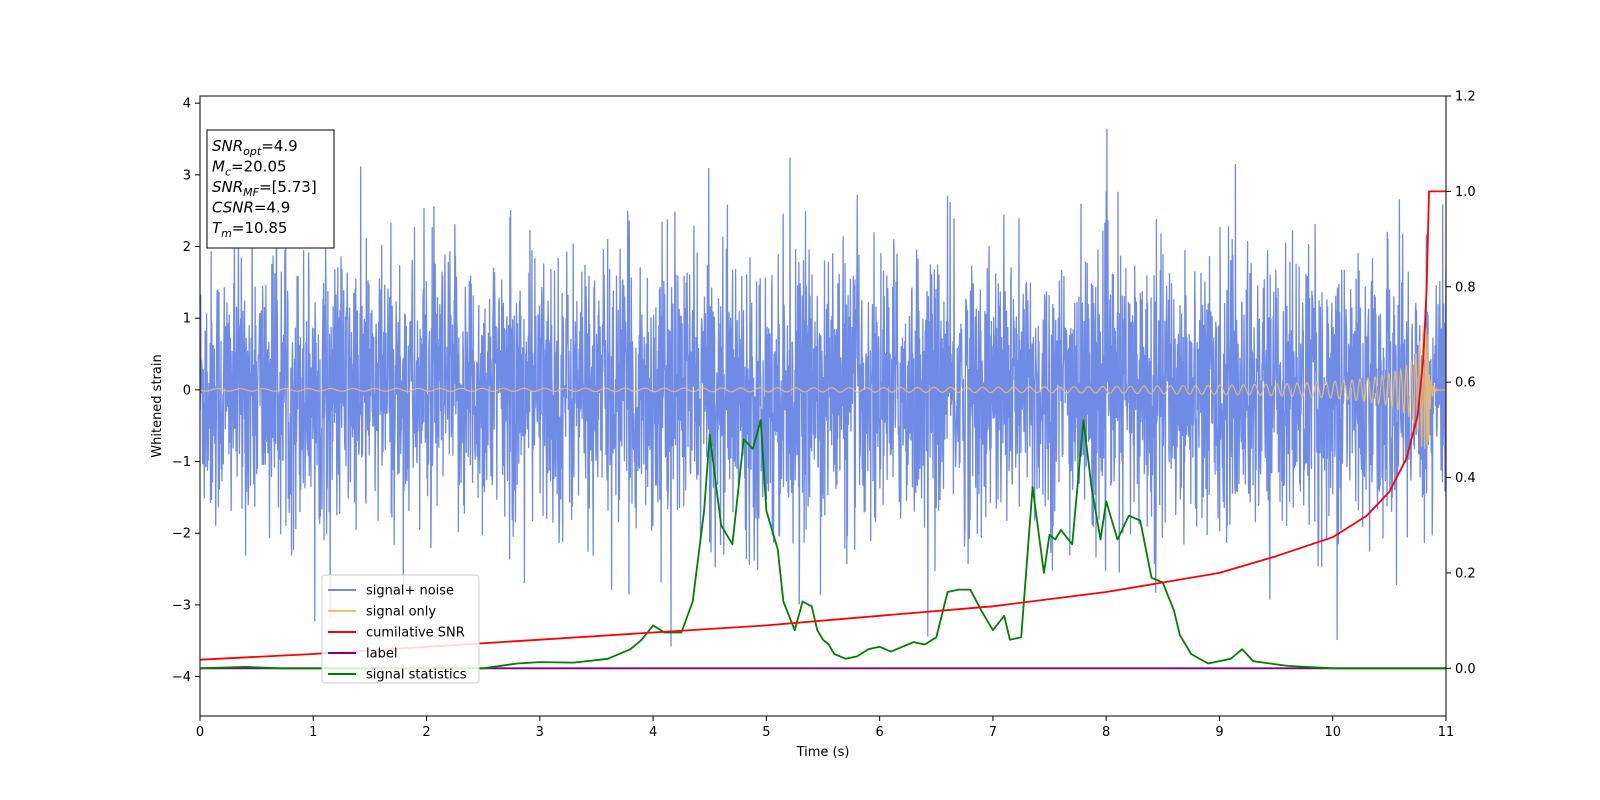  Describe the element at coordinates (1106, 732) in the screenshot. I see `x-tick-label: 8` at that location.